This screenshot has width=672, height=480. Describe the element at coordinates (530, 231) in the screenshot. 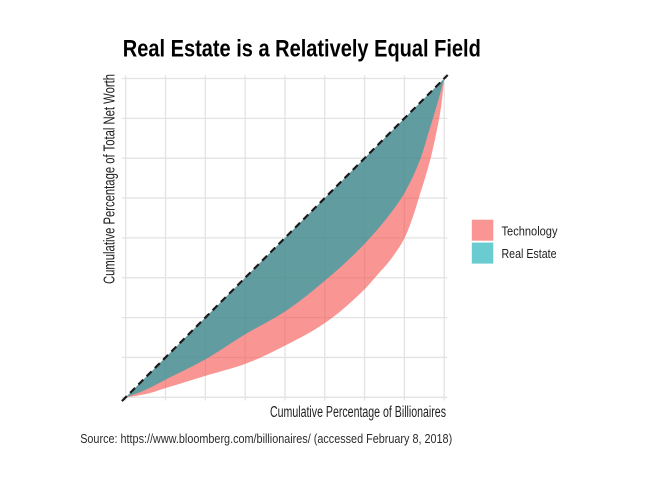

I see `svg-text: Technology` at that location.